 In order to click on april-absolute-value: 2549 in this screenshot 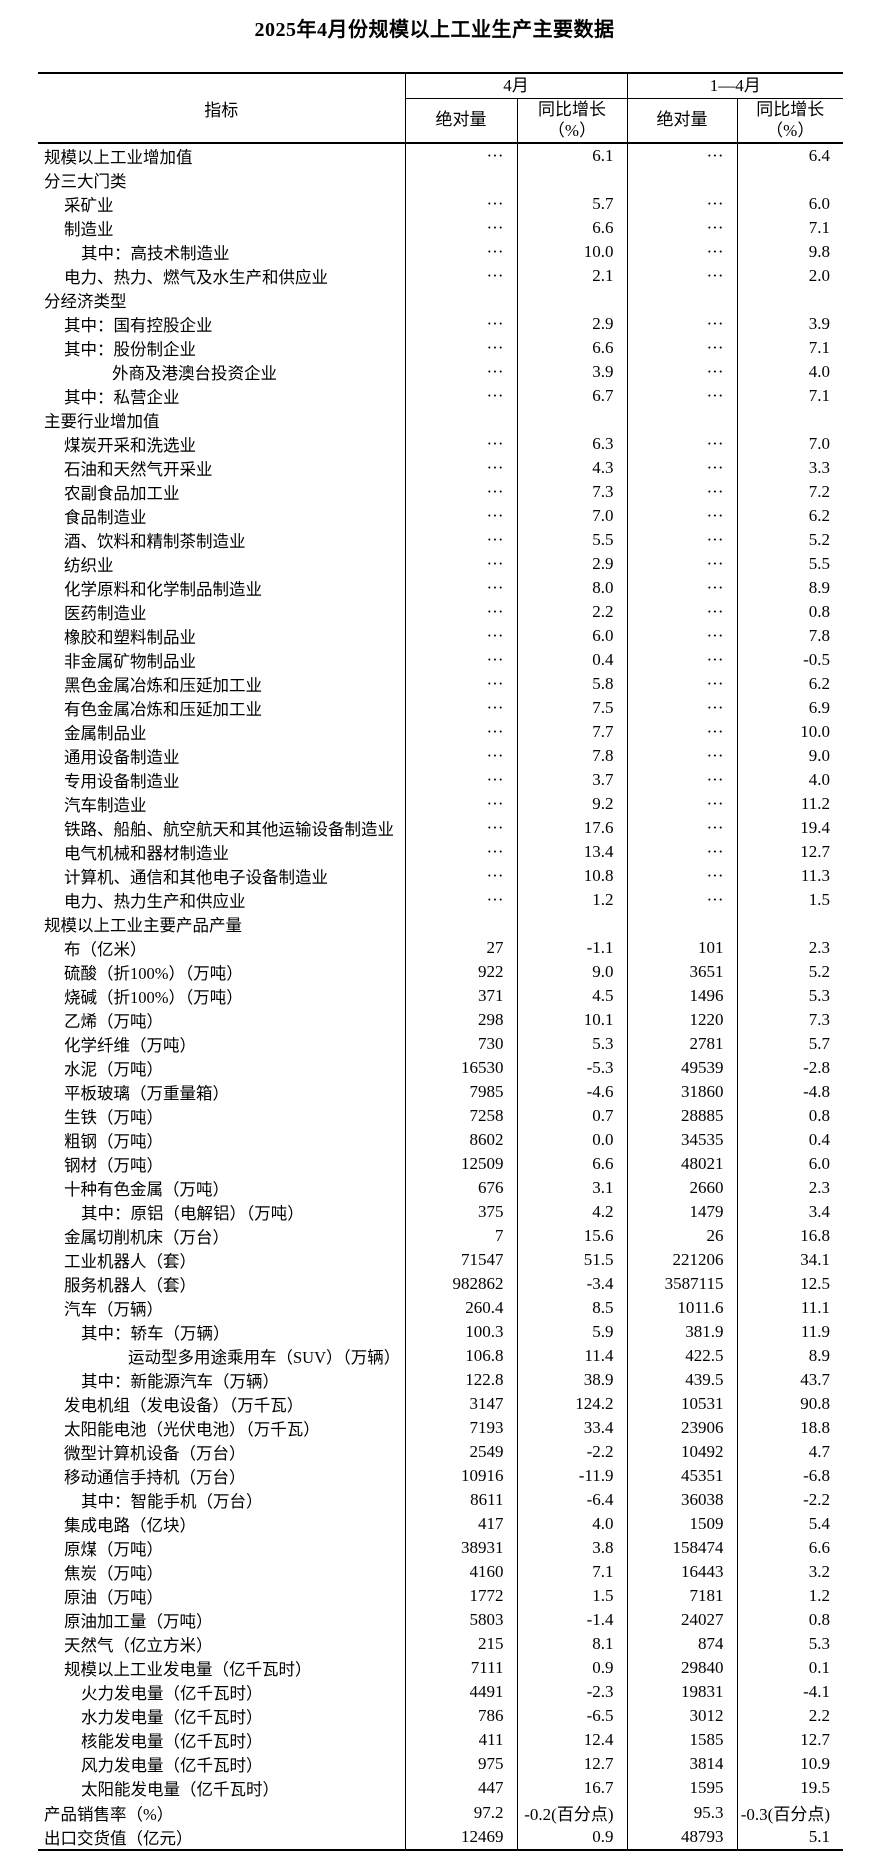, I will do `click(461, 1452)`.